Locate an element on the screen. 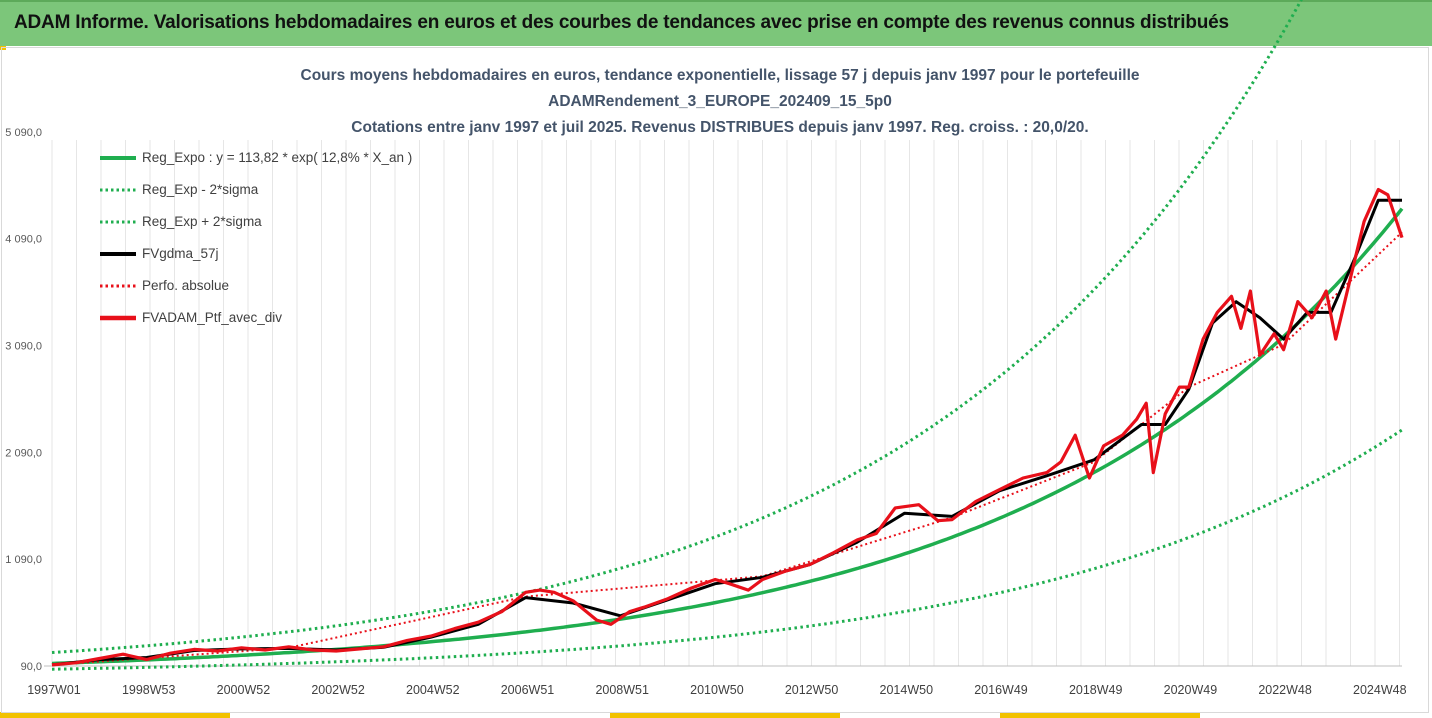 The width and height of the screenshot is (1432, 718). legend-swatch-trend is located at coordinates (118, 158).